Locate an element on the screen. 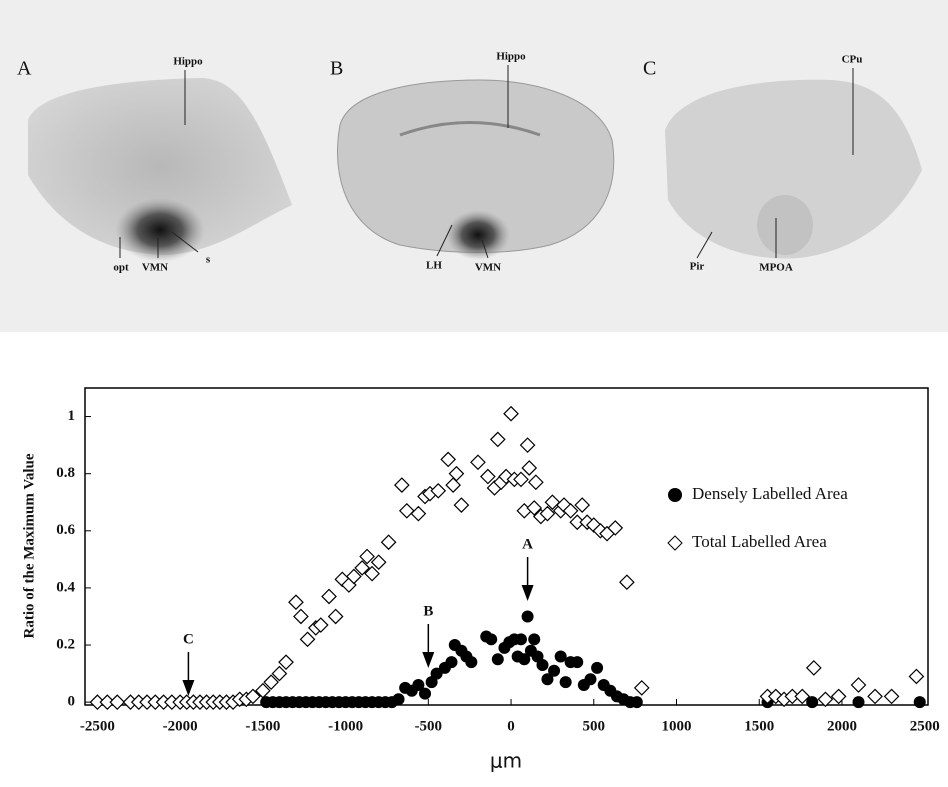  panel-label: B is located at coordinates (336, 69).